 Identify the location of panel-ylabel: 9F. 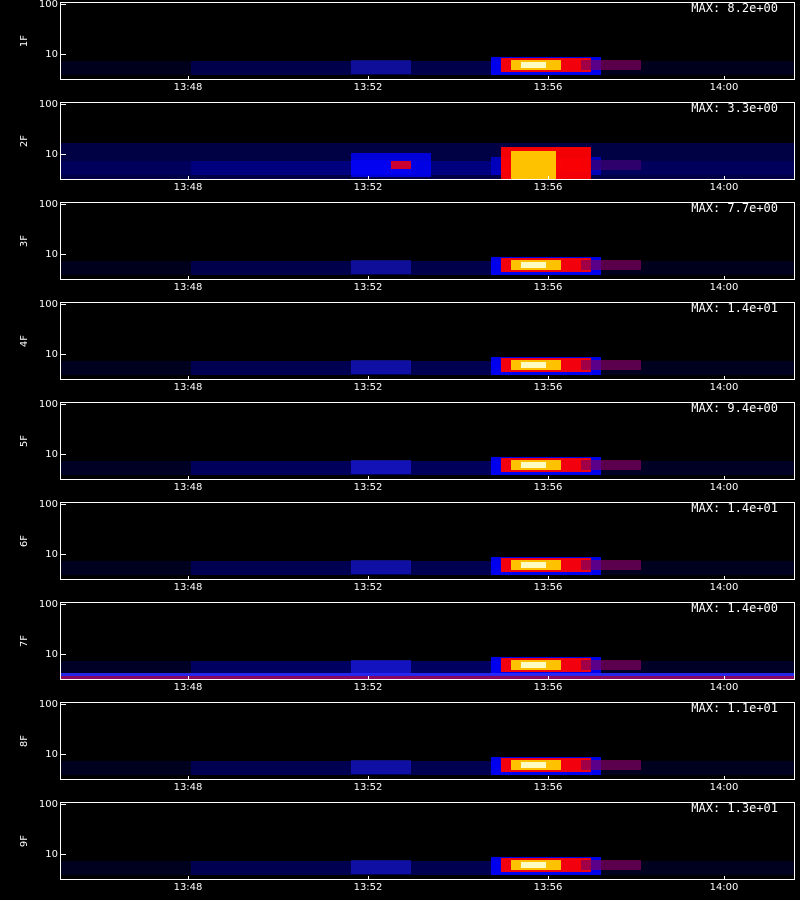
(24, 841).